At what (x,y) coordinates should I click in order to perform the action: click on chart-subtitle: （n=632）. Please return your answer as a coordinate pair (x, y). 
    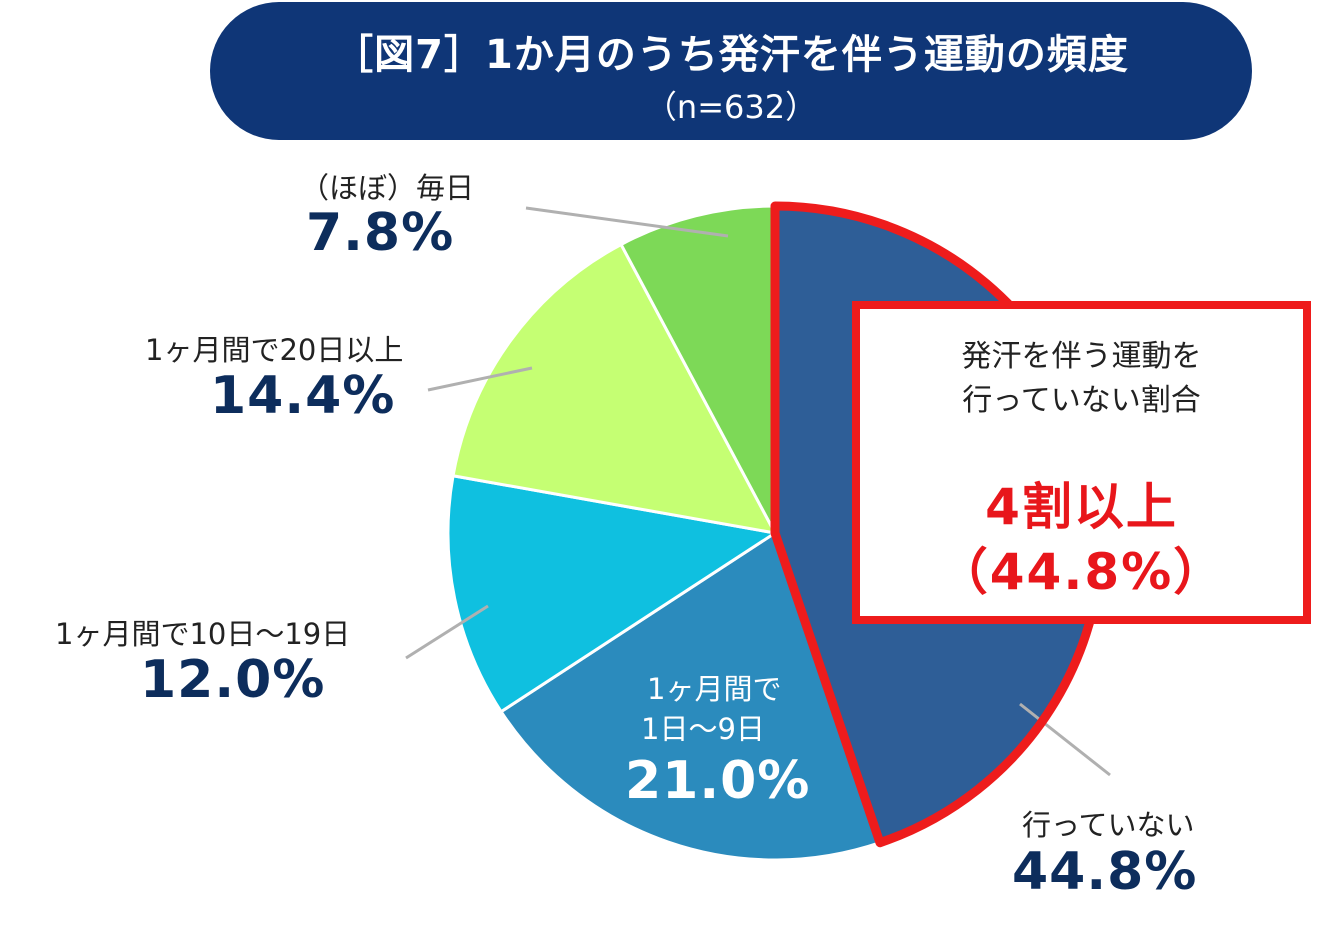
    Looking at the image, I should click on (731, 107).